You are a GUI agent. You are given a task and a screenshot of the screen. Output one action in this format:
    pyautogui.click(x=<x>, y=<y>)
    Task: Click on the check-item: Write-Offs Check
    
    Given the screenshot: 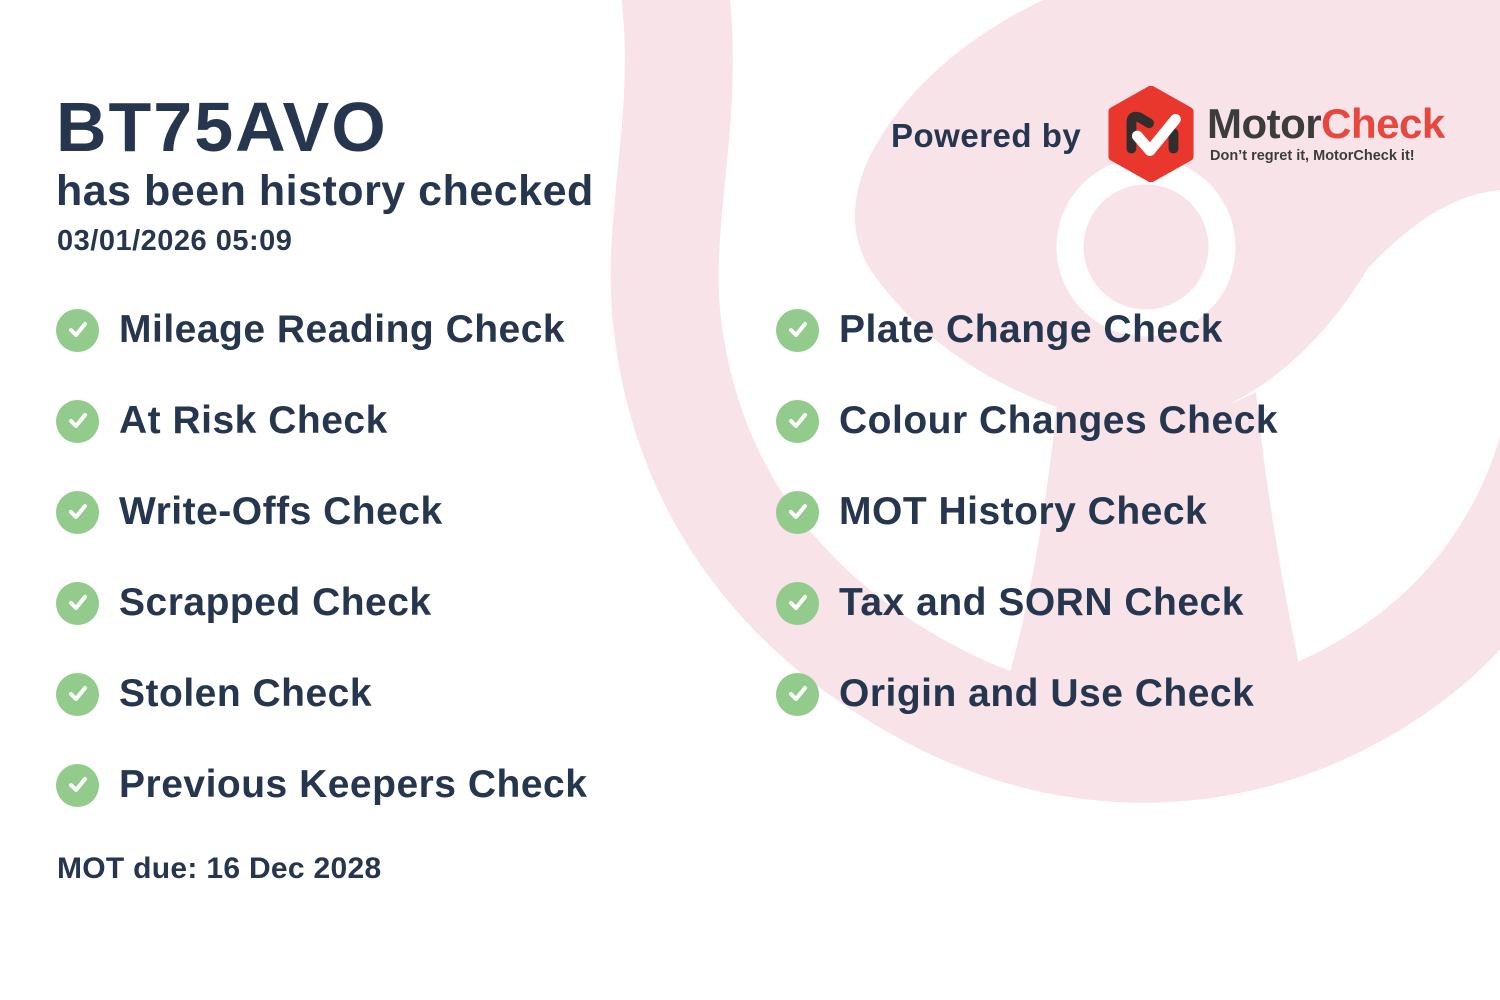 What is the action you would take?
    pyautogui.click(x=249, y=512)
    